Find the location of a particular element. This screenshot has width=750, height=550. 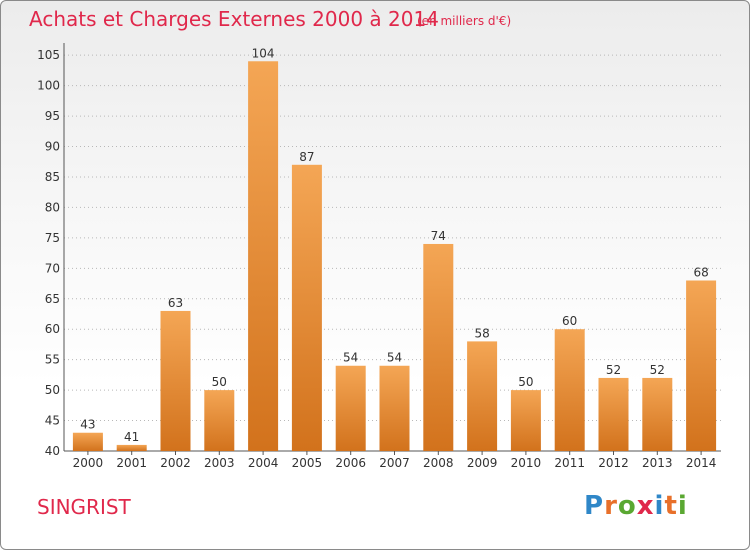

data-label: 68 is located at coordinates (700, 272).